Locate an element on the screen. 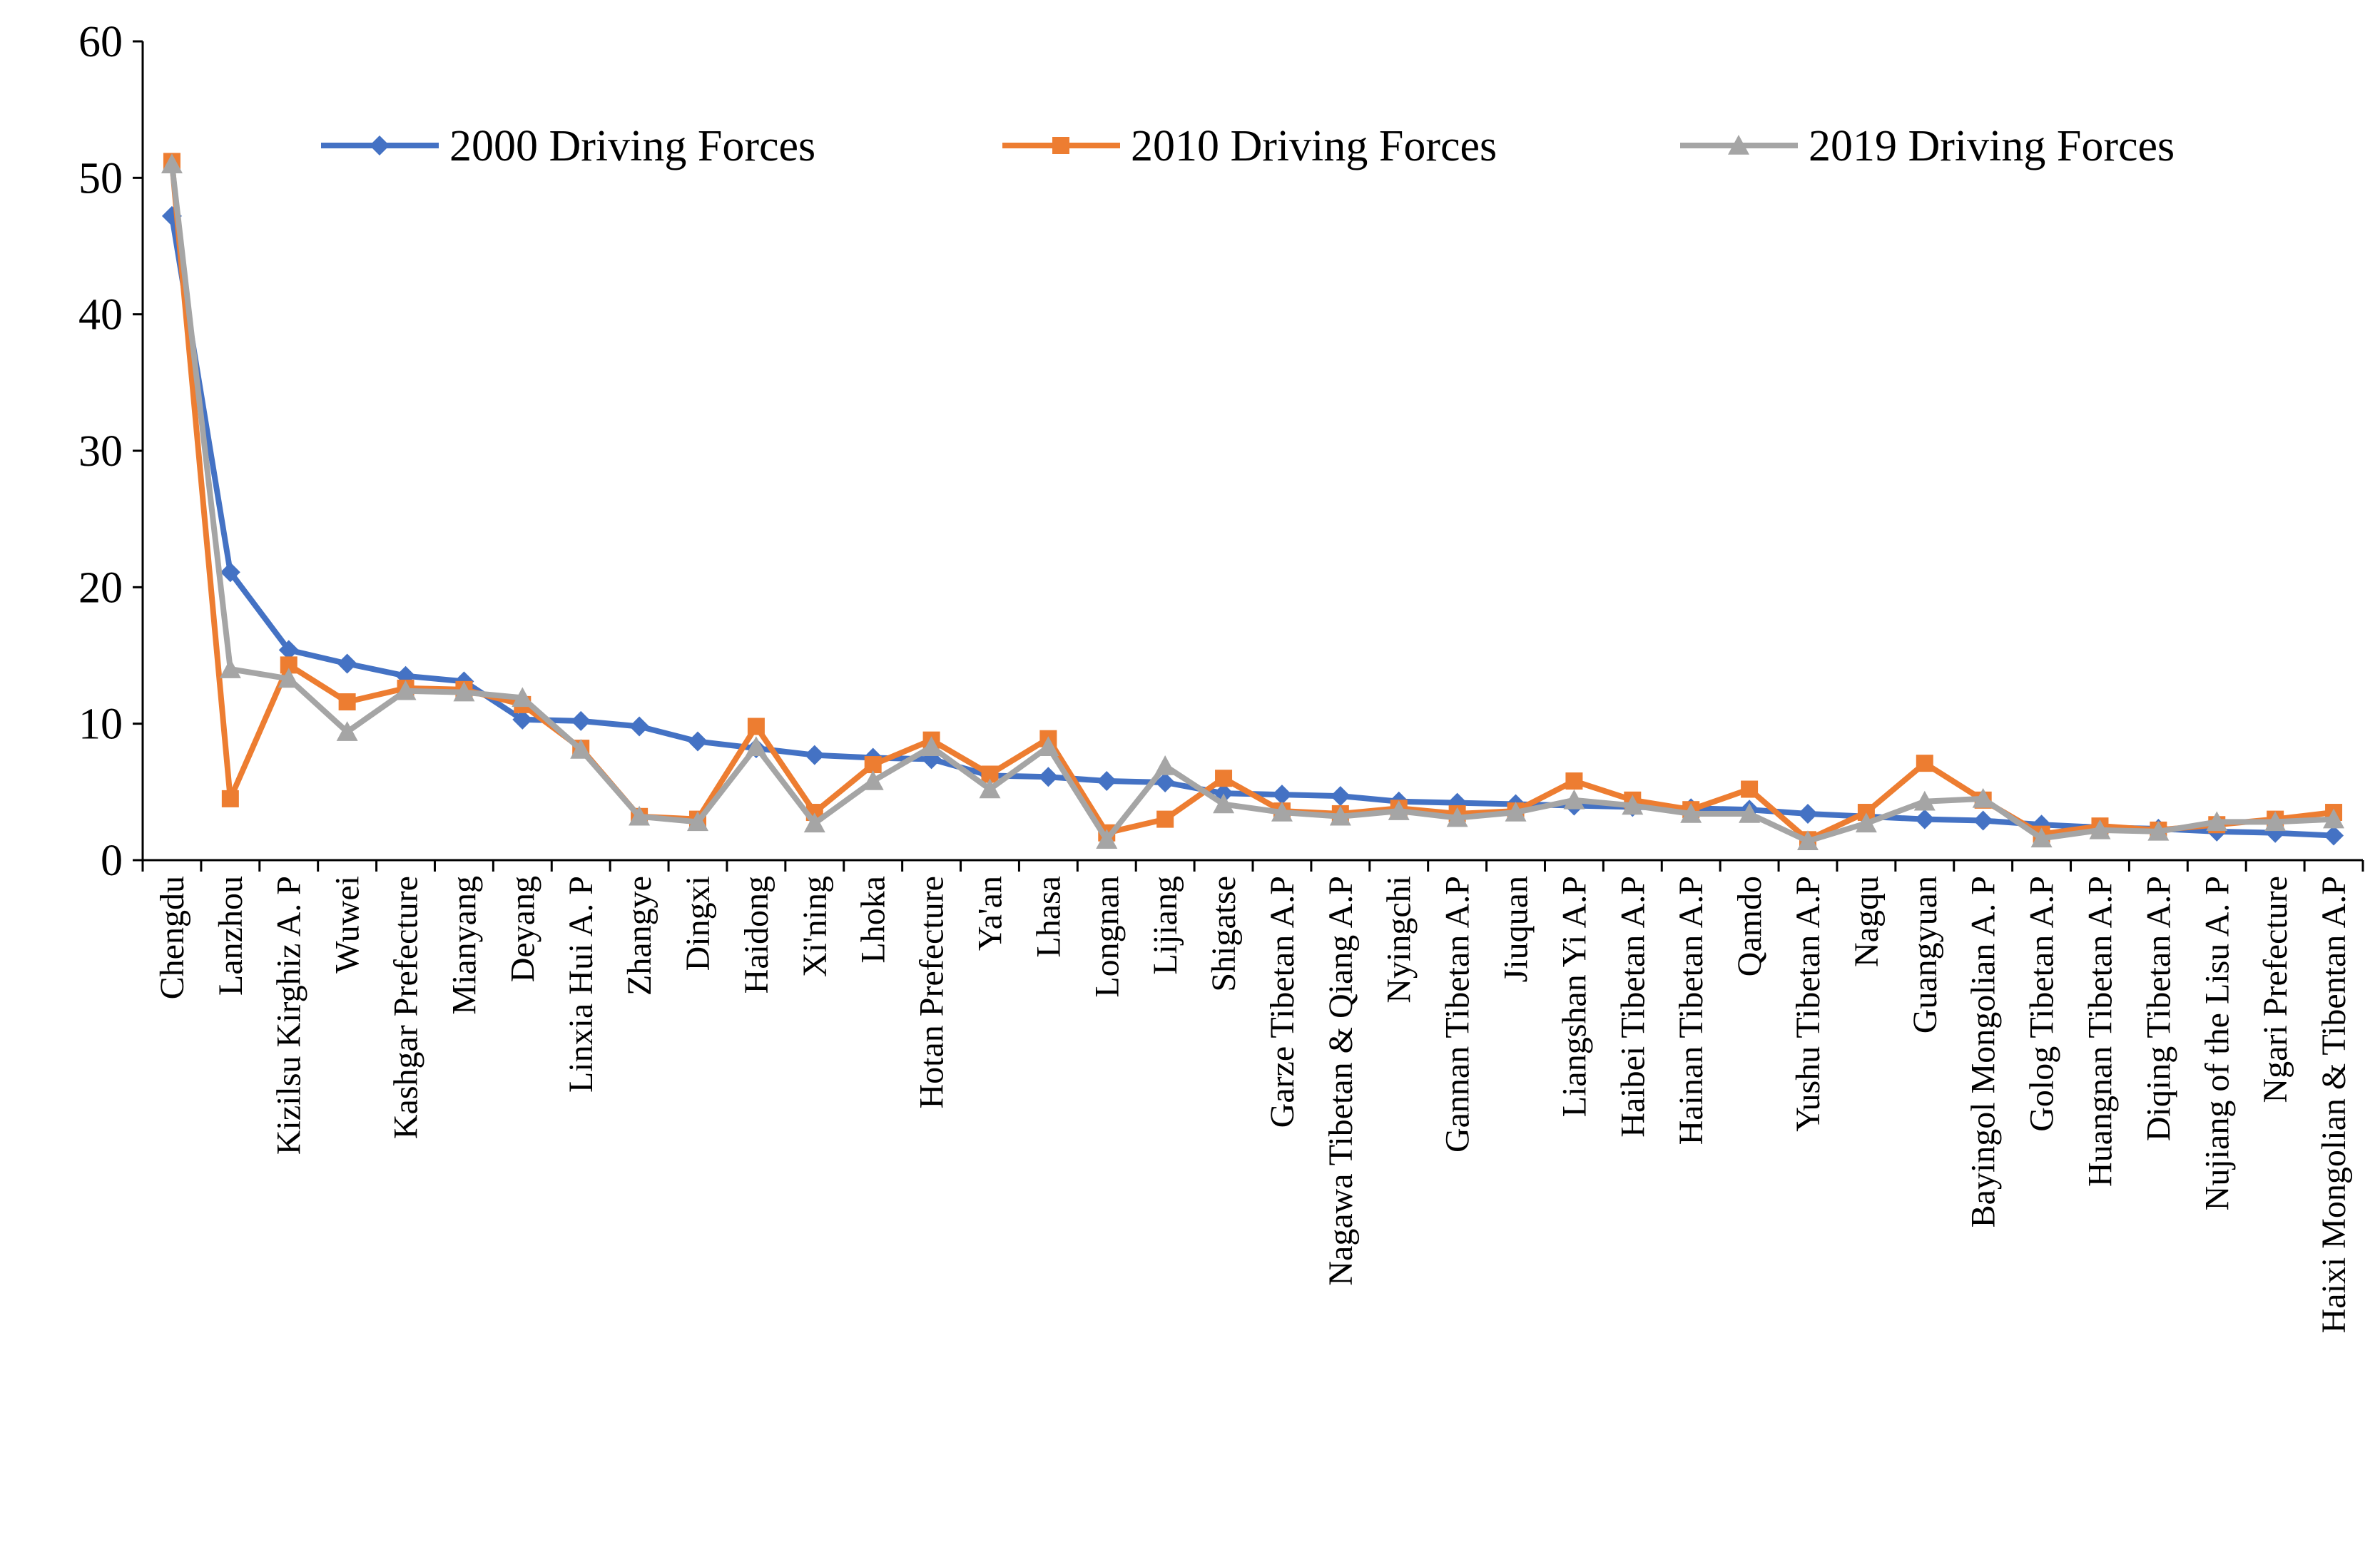  x-tick-label: Hainan Tibetan A.P is located at coordinates (1691, 1010).